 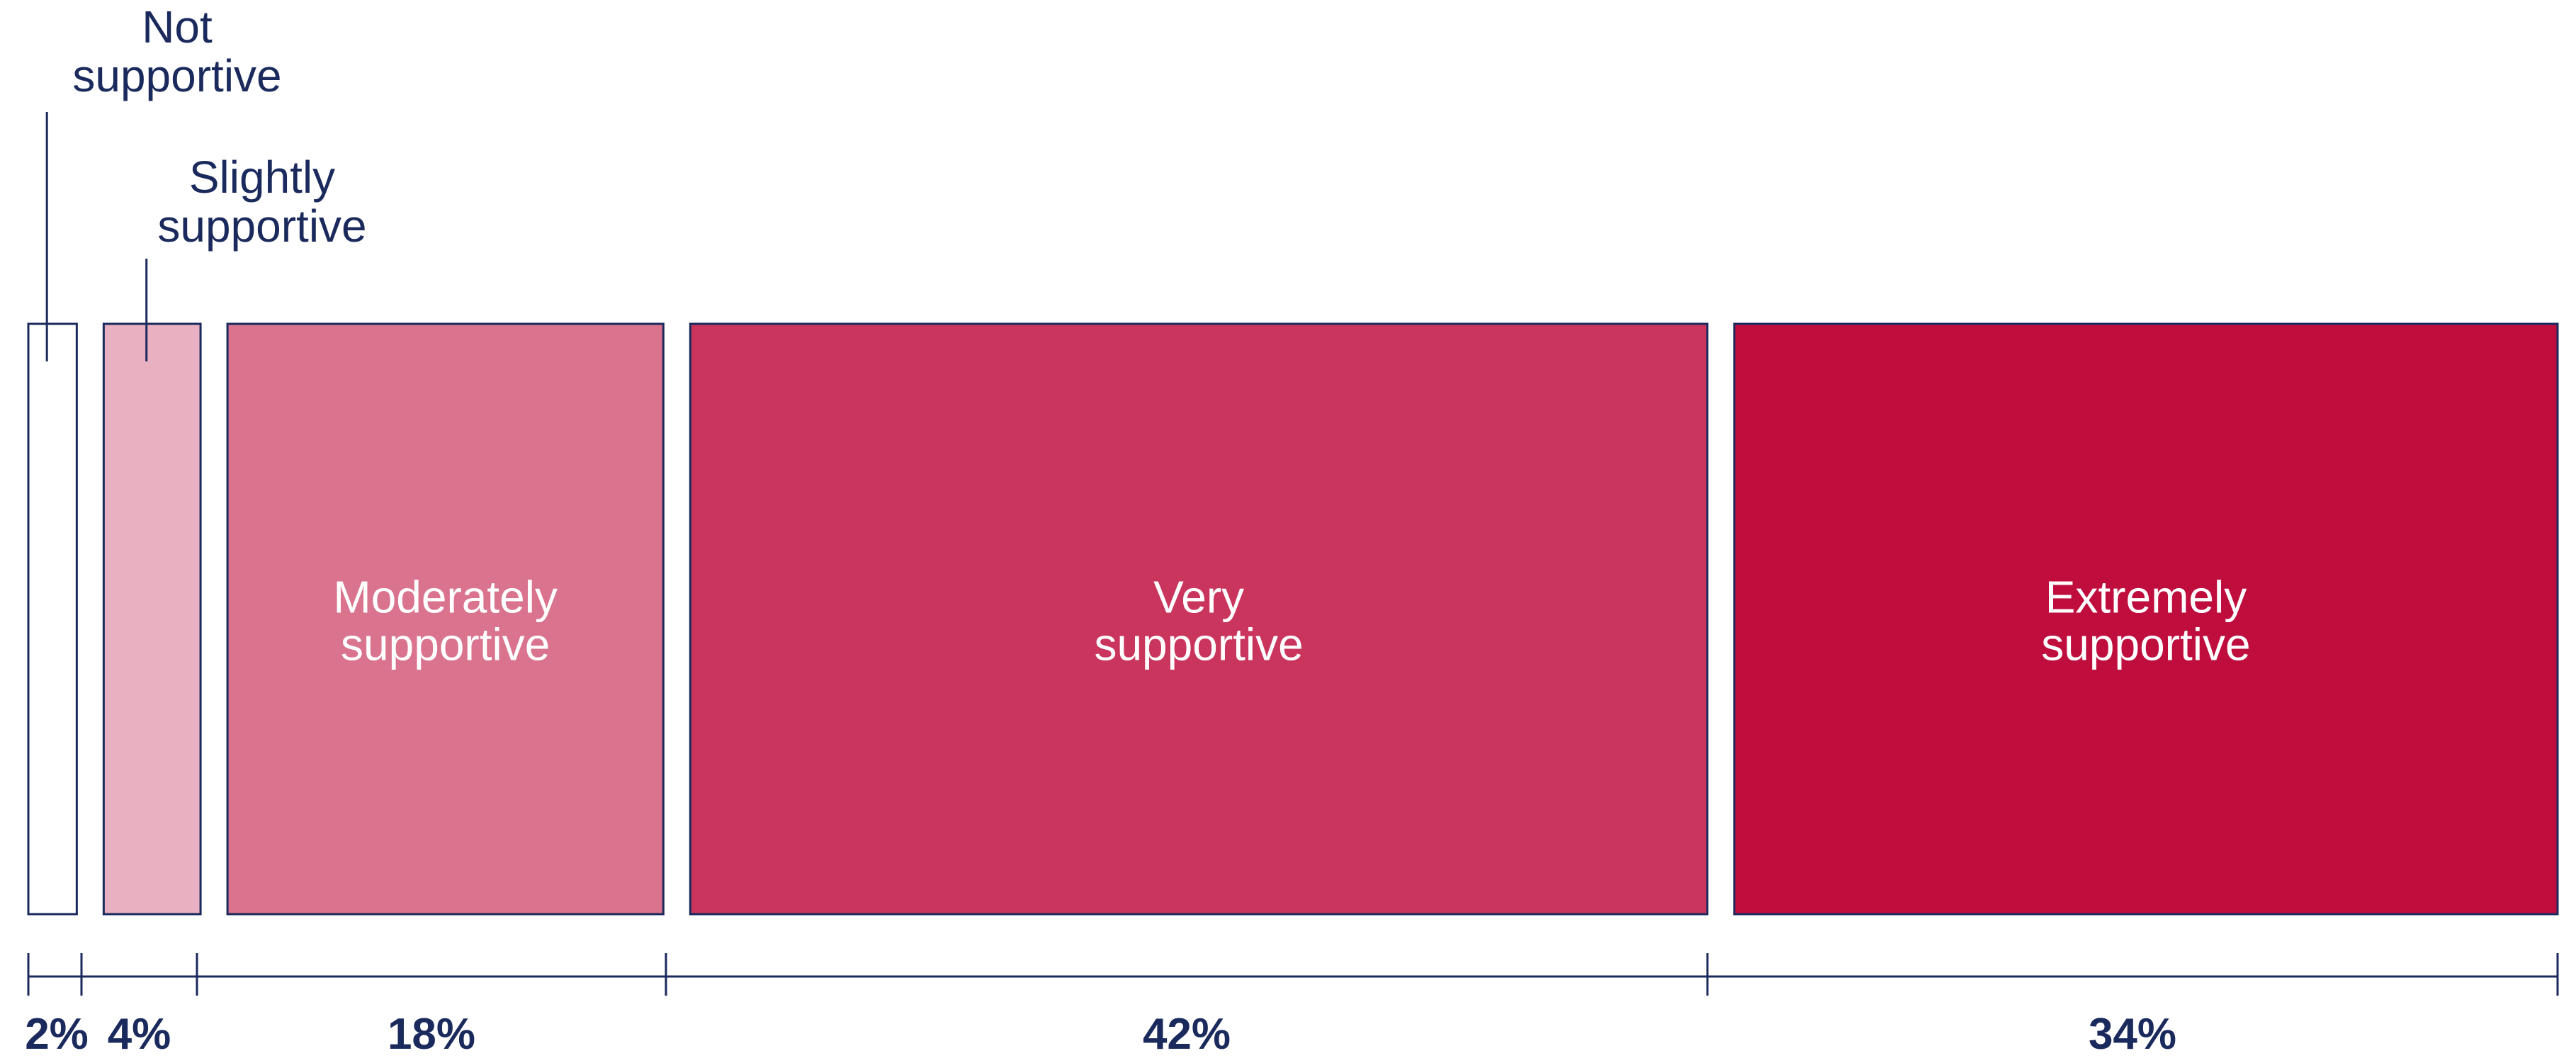 What do you see at coordinates (431, 1034) in the screenshot?
I see `value-label-moderately-supportive: 18%` at bounding box center [431, 1034].